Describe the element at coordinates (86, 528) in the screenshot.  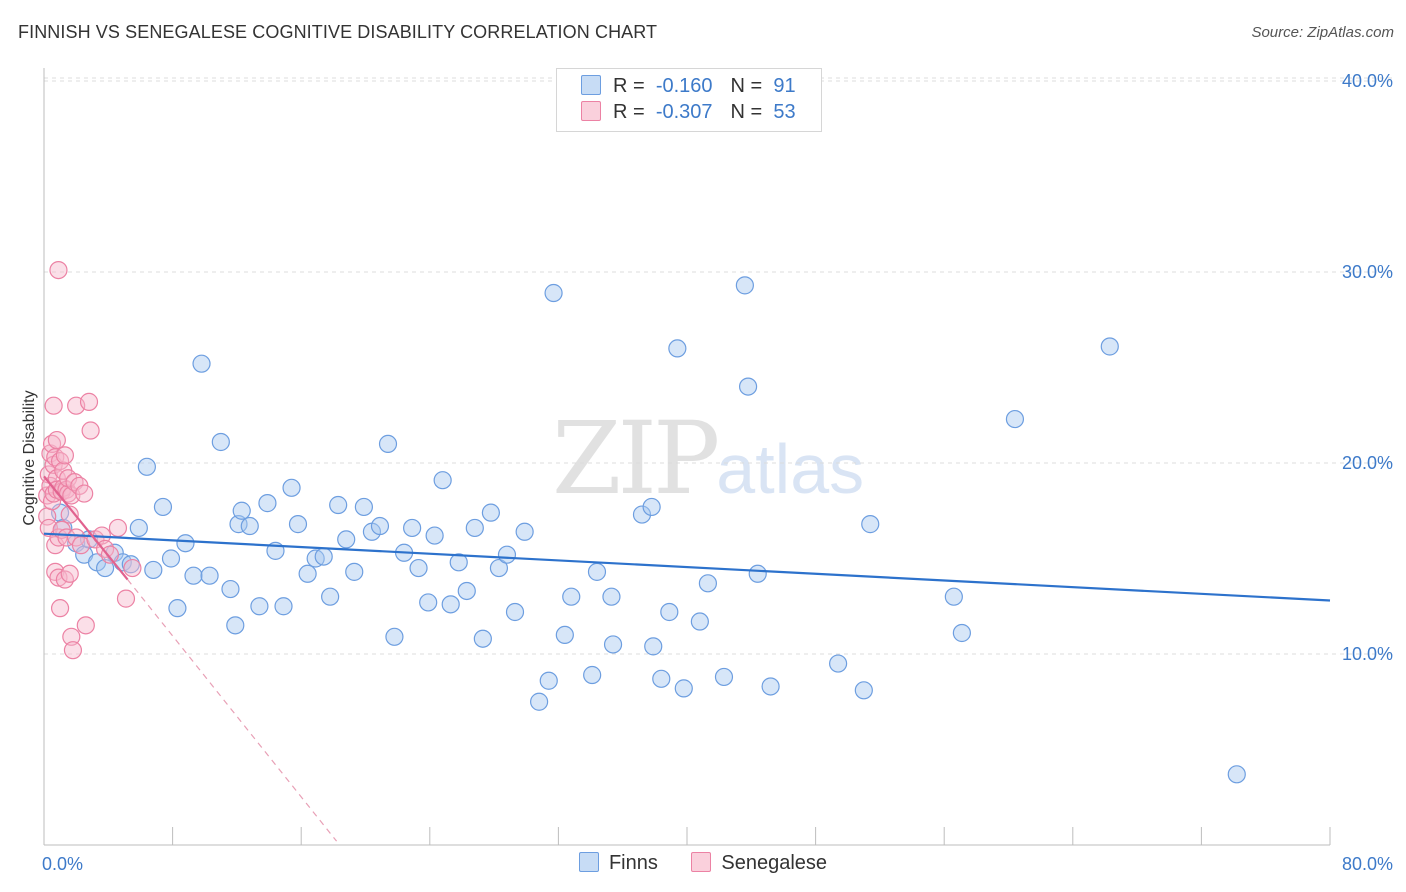
I see `senegalese-trend-line` at that location.